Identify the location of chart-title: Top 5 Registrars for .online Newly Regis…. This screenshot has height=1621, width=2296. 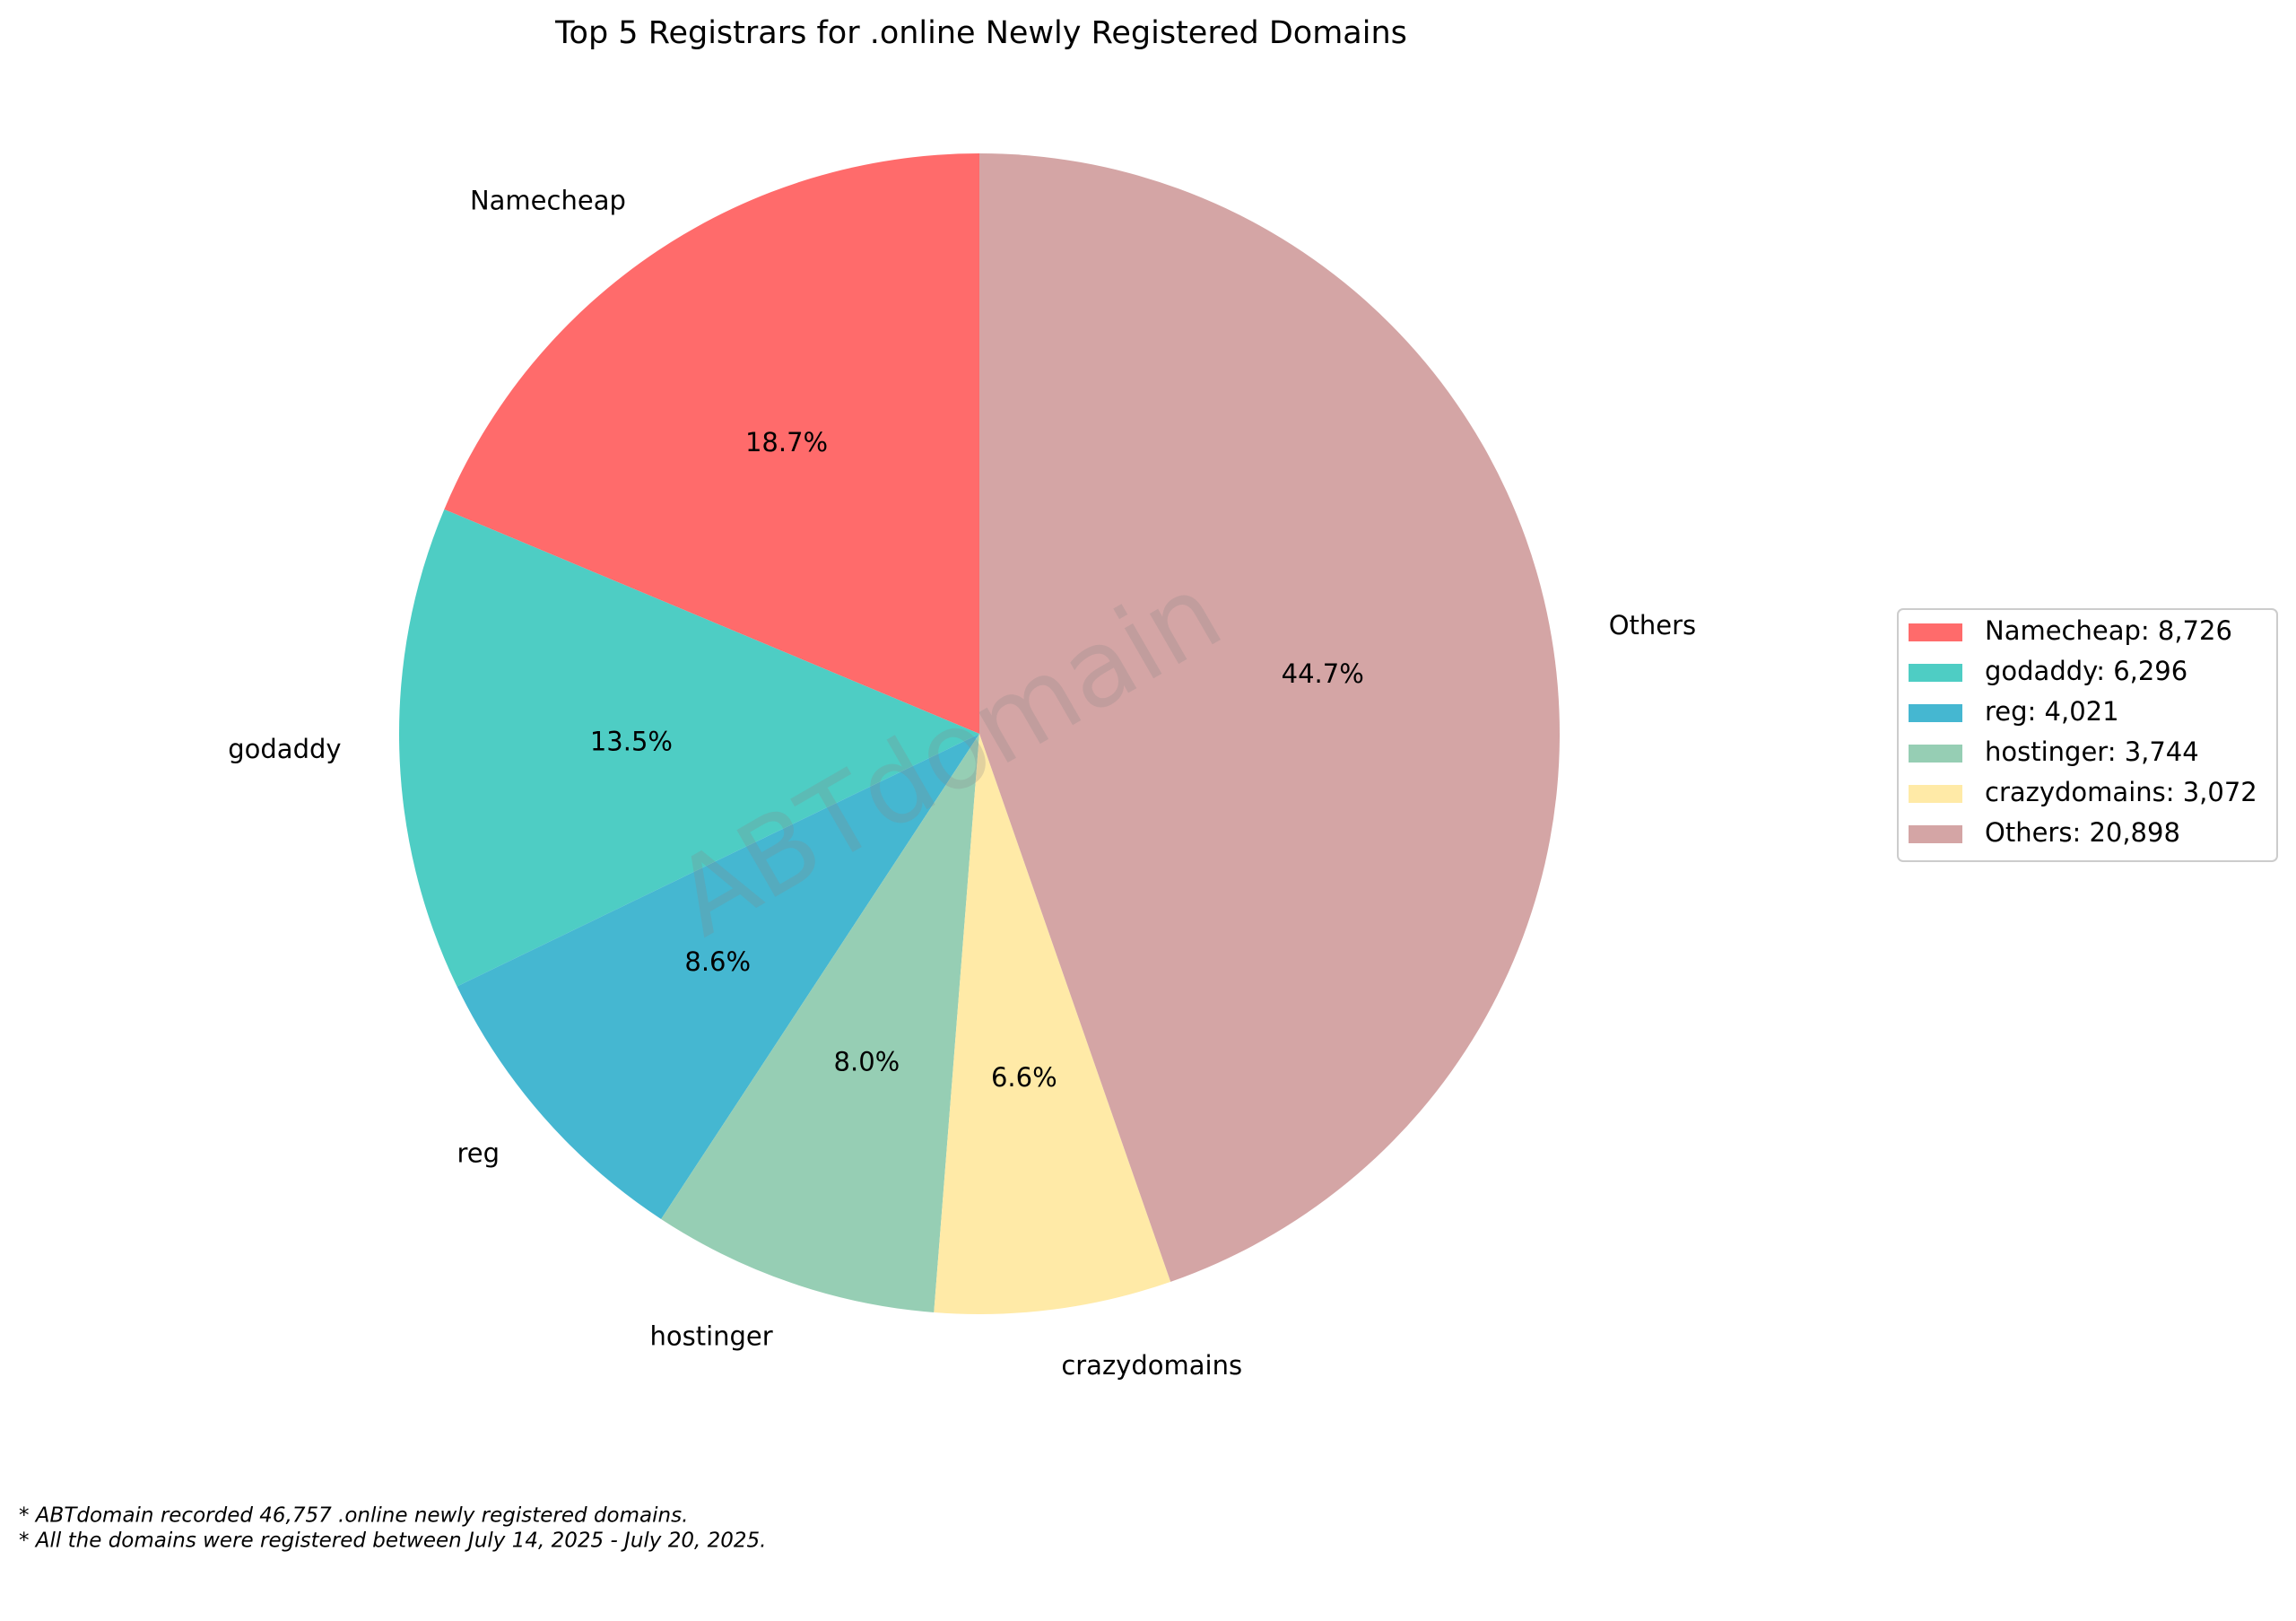
(980, 33).